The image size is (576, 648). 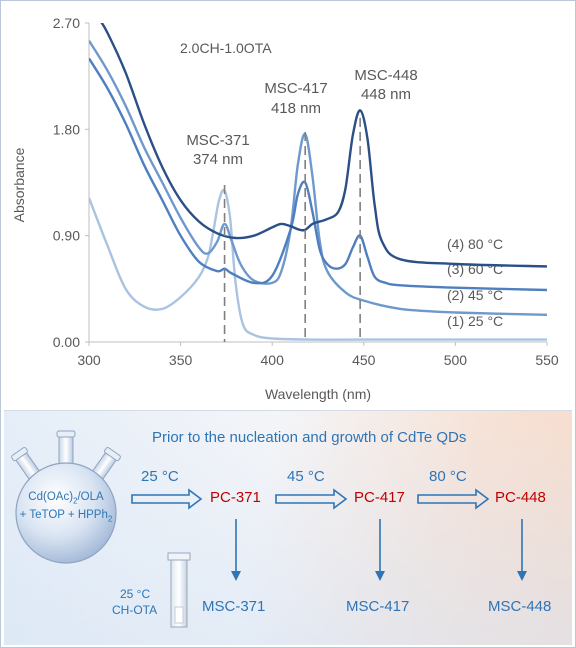 I want to click on y-tick-label: 1.80, so click(x=66, y=129).